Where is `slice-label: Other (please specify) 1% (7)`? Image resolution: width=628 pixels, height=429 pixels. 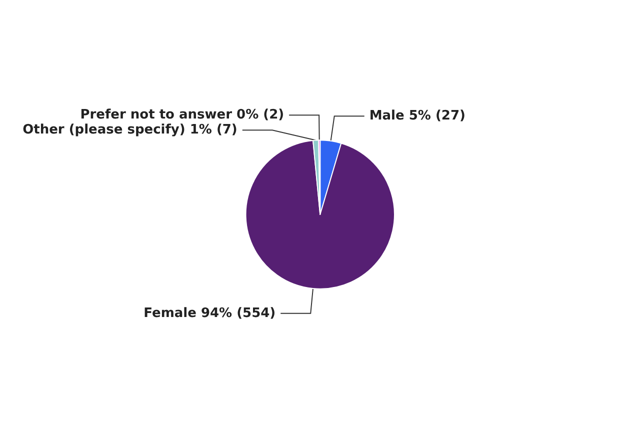 slice-label: Other (please specify) 1% (7) is located at coordinates (130, 130).